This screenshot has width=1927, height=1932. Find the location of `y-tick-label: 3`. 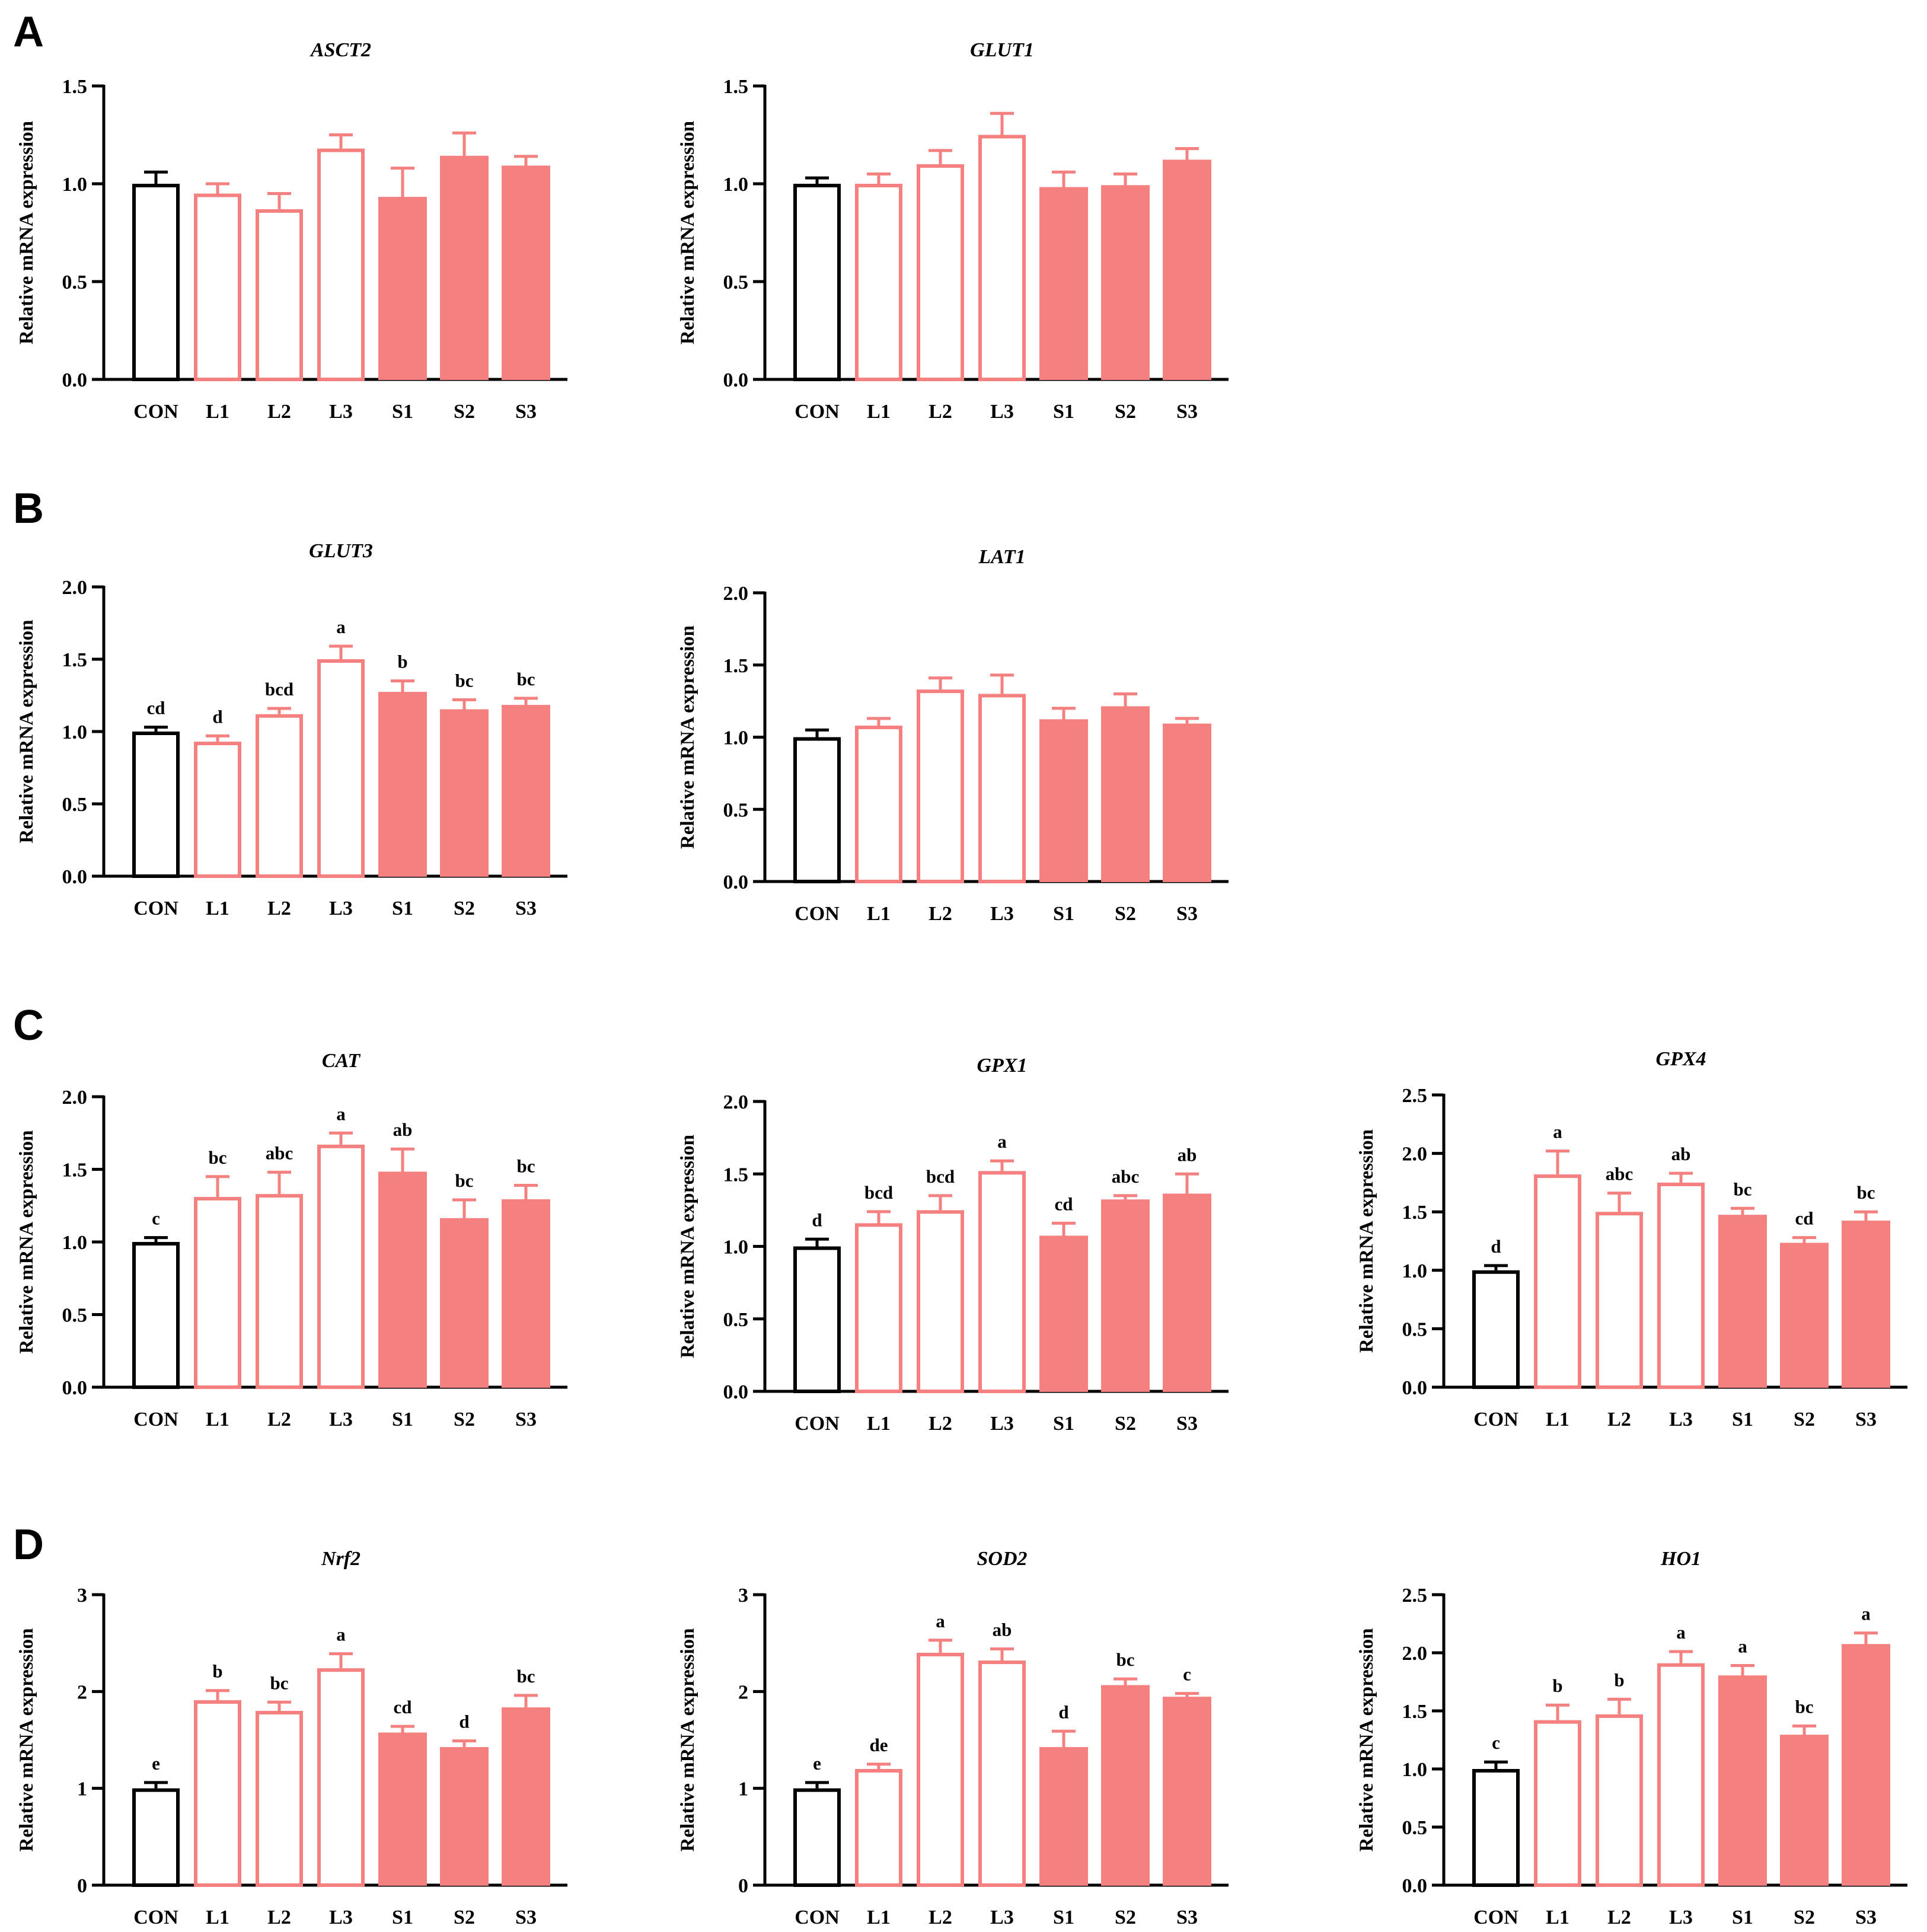

y-tick-label: 3 is located at coordinates (82, 1596).